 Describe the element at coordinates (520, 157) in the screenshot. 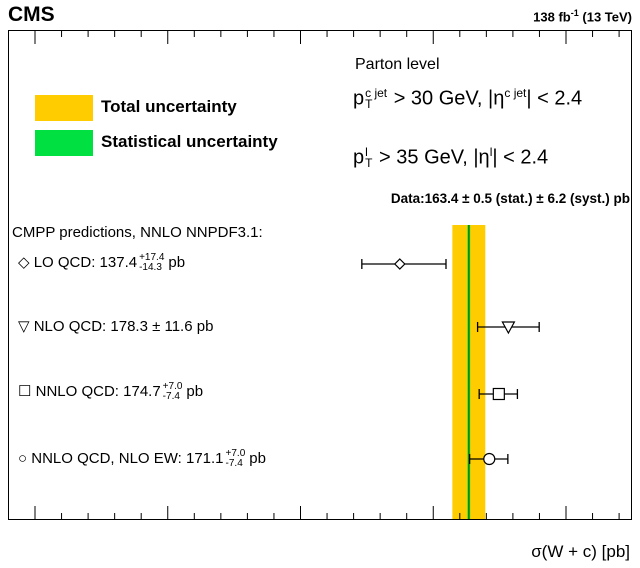

I see `cut-lep-end: | < 2.4` at that location.